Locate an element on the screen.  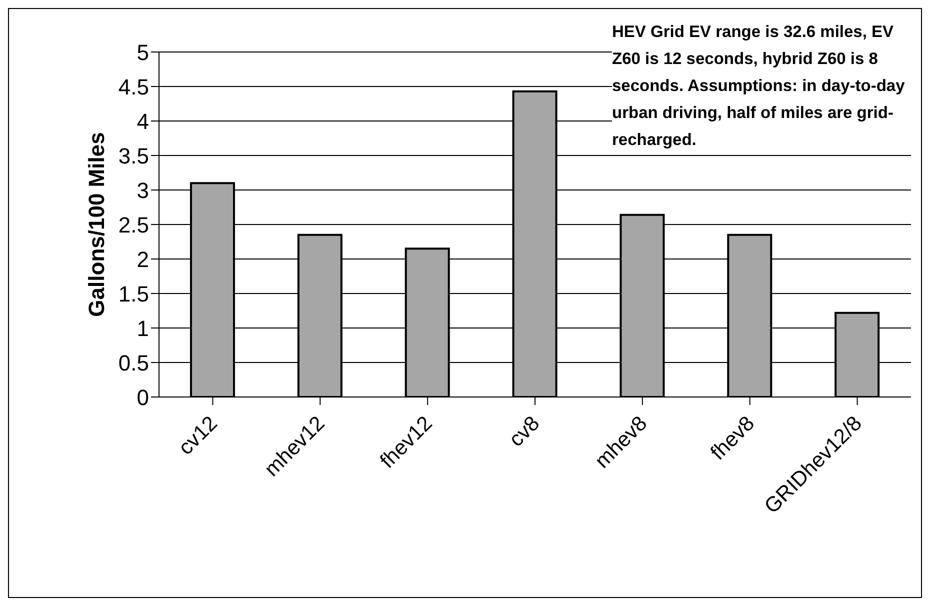
y-tick-label: 4.5 is located at coordinates (133, 87).